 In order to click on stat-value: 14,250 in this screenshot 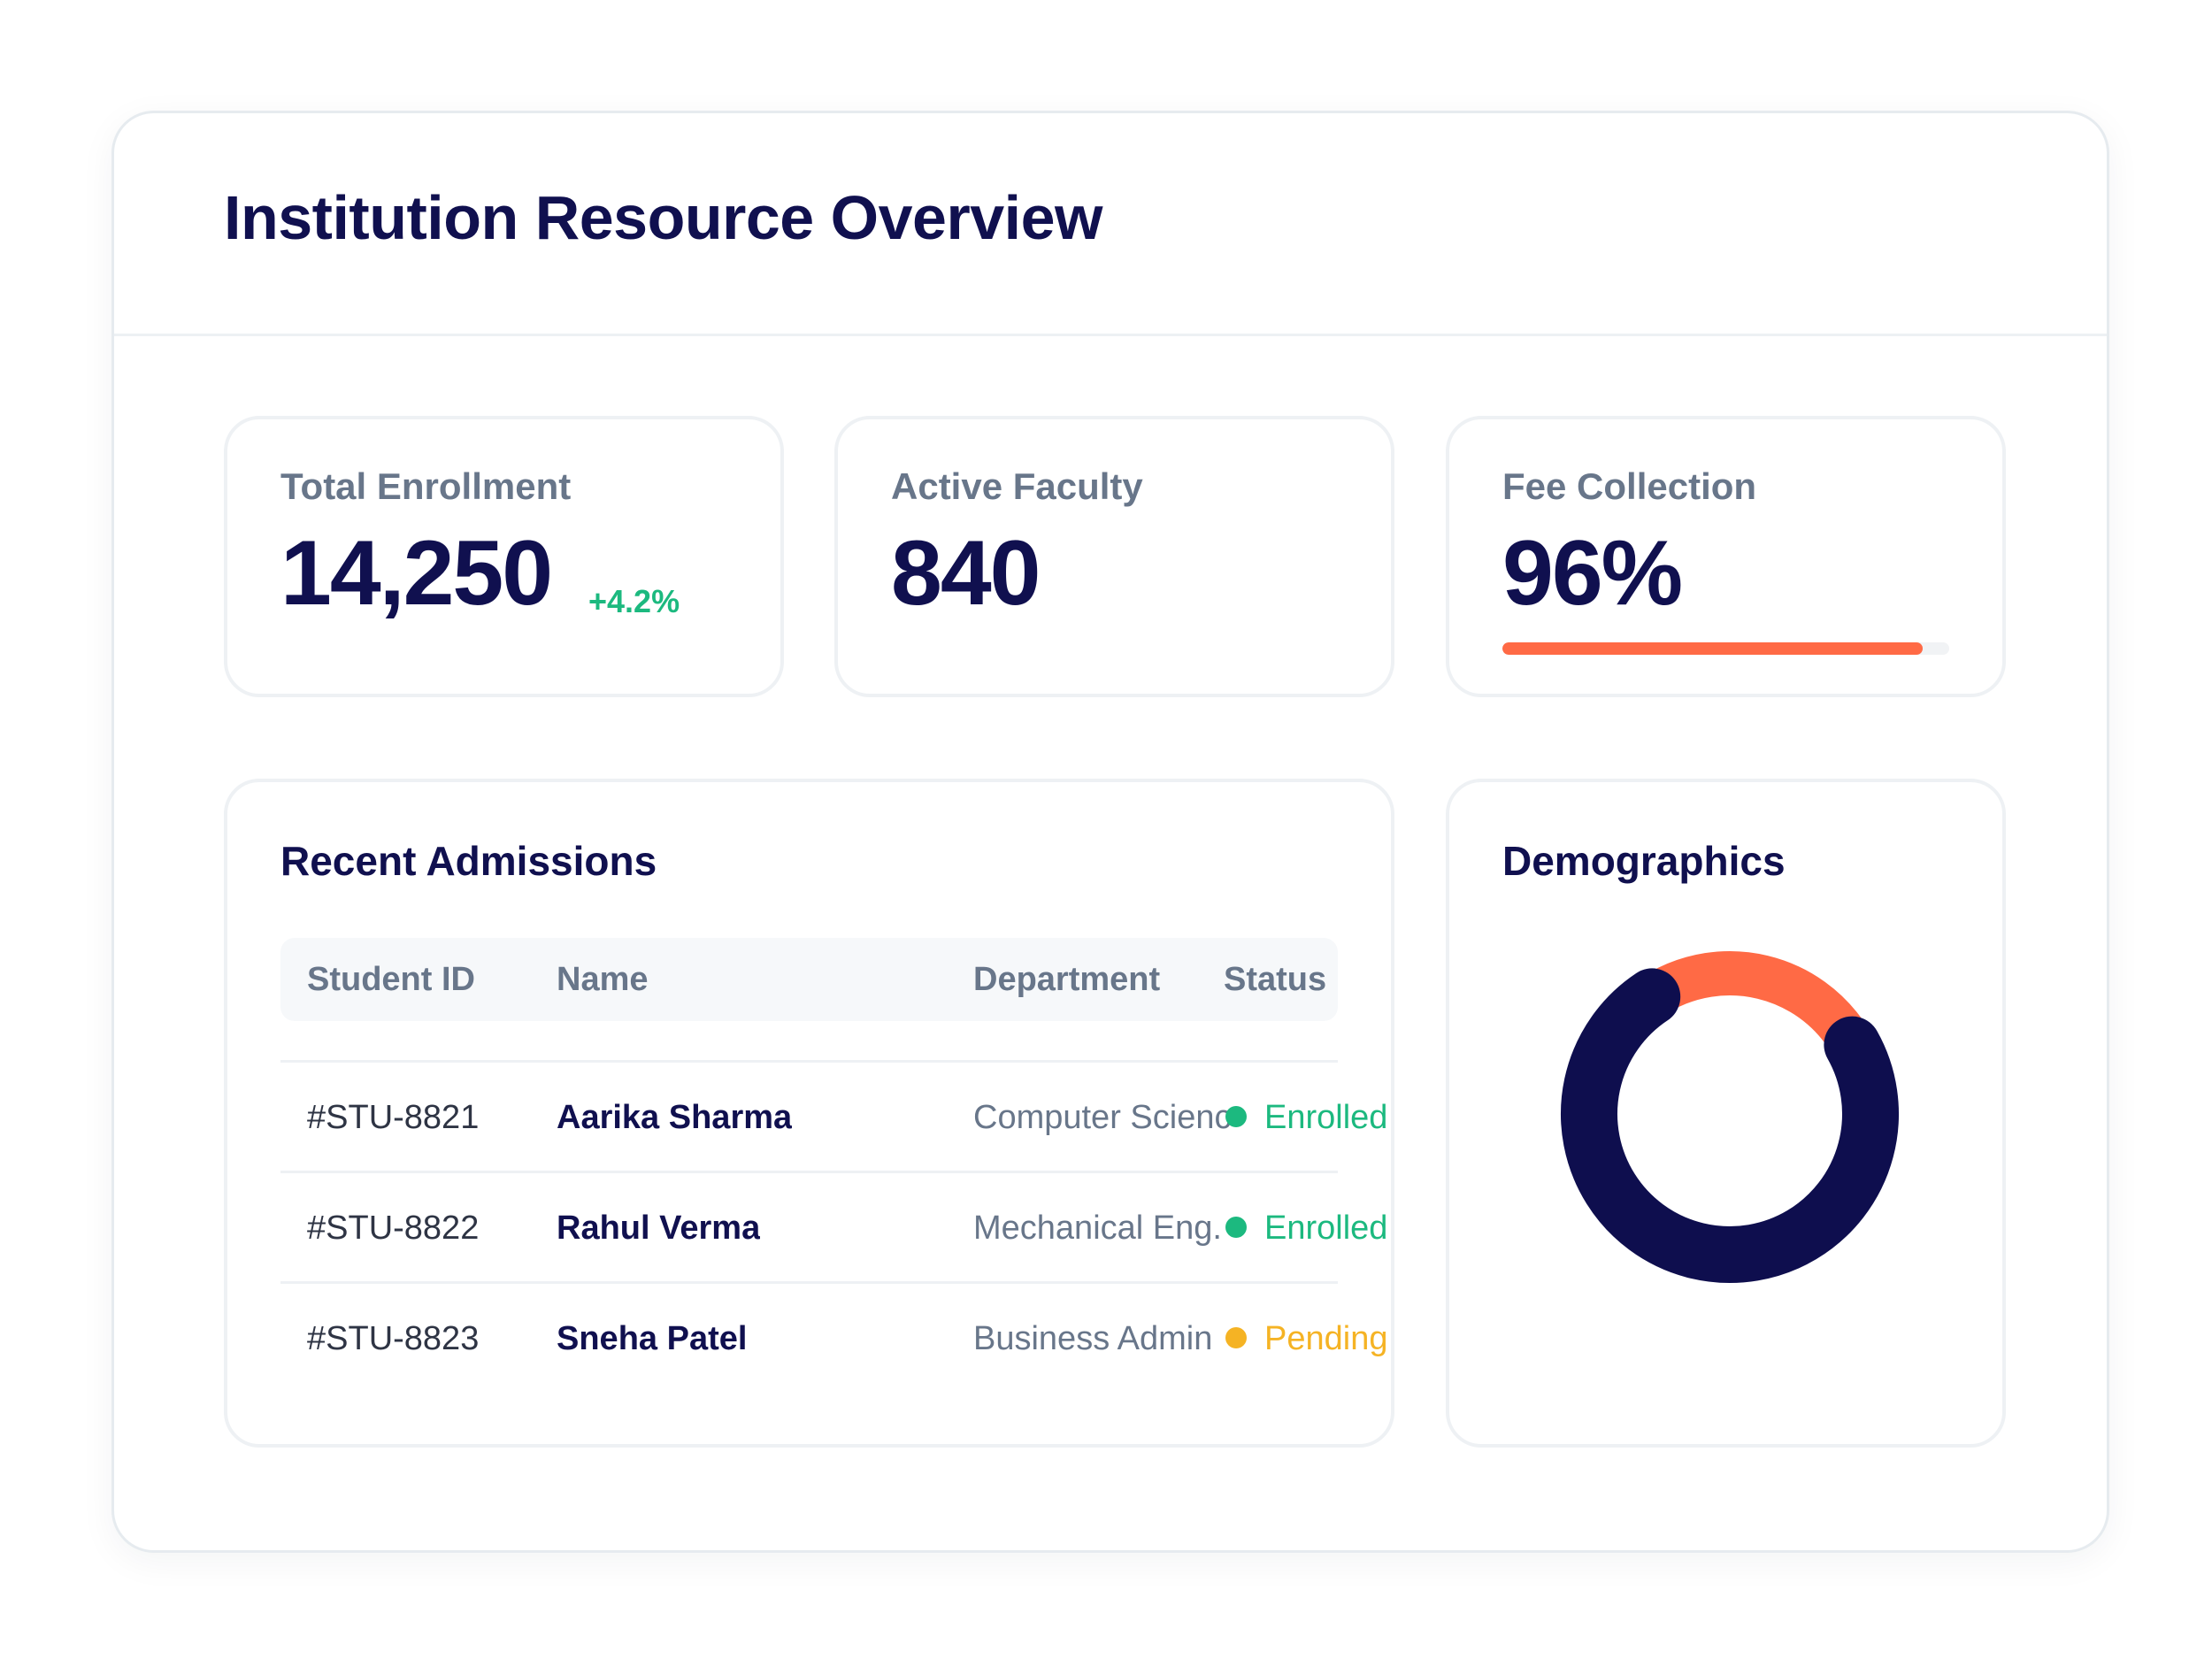, I will do `click(417, 573)`.